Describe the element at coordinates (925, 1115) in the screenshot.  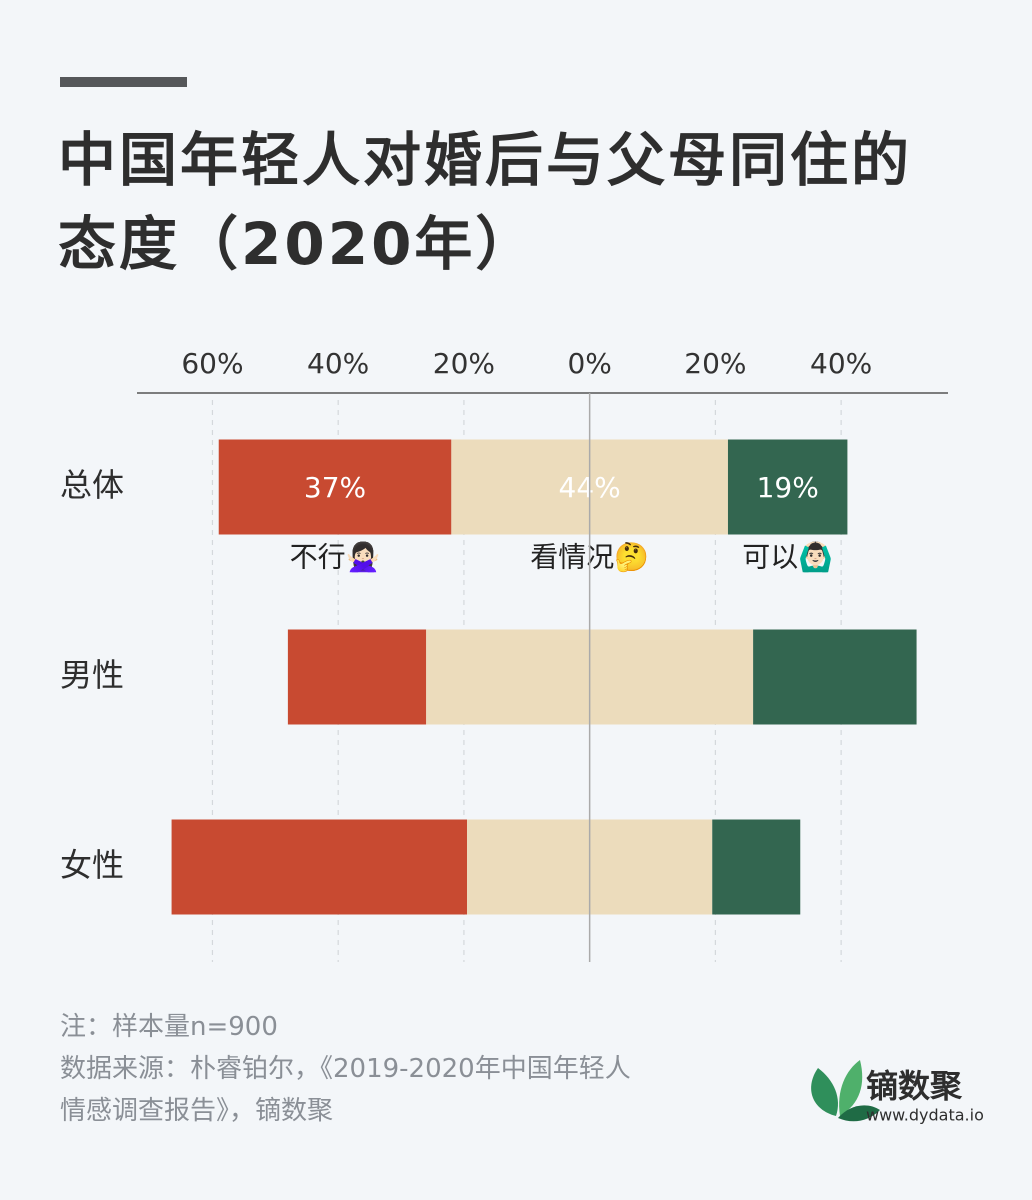
I see `brand-url: www.dydata.io` at that location.